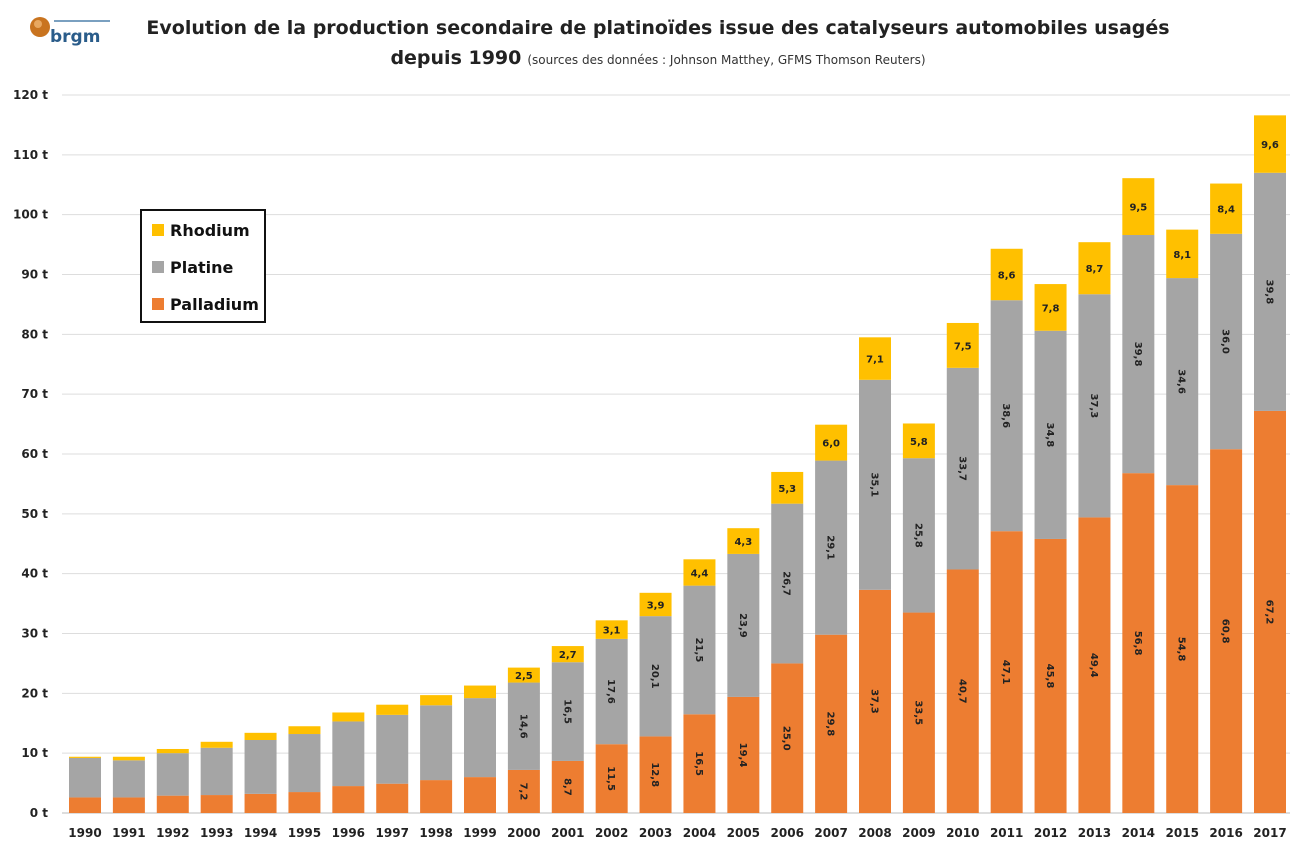 This screenshot has width=1304, height=849. Describe the element at coordinates (348, 717) in the screenshot. I see `bar-rhodium-1996` at that location.